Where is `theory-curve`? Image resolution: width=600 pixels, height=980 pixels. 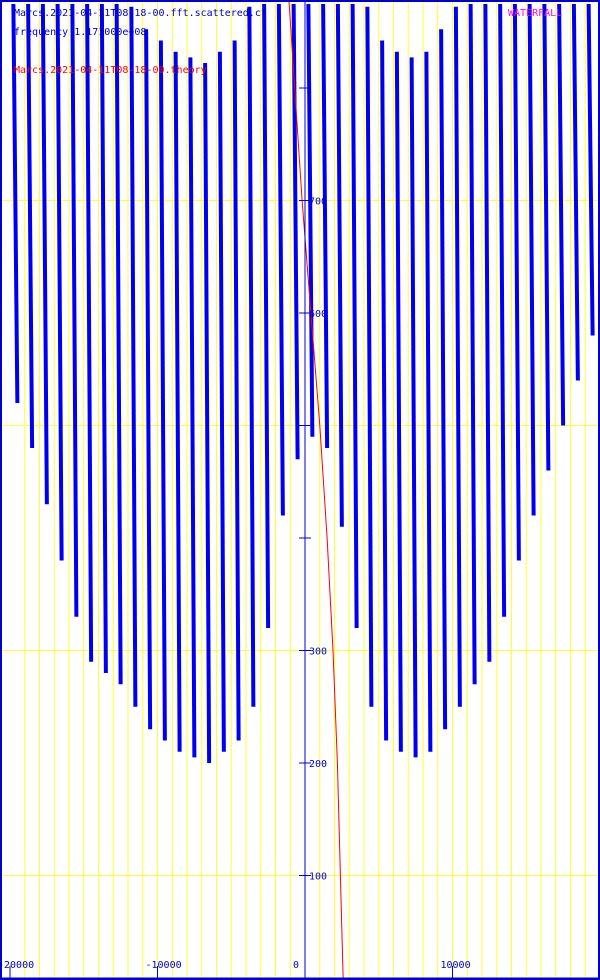
theory-curve is located at coordinates (316, 490).